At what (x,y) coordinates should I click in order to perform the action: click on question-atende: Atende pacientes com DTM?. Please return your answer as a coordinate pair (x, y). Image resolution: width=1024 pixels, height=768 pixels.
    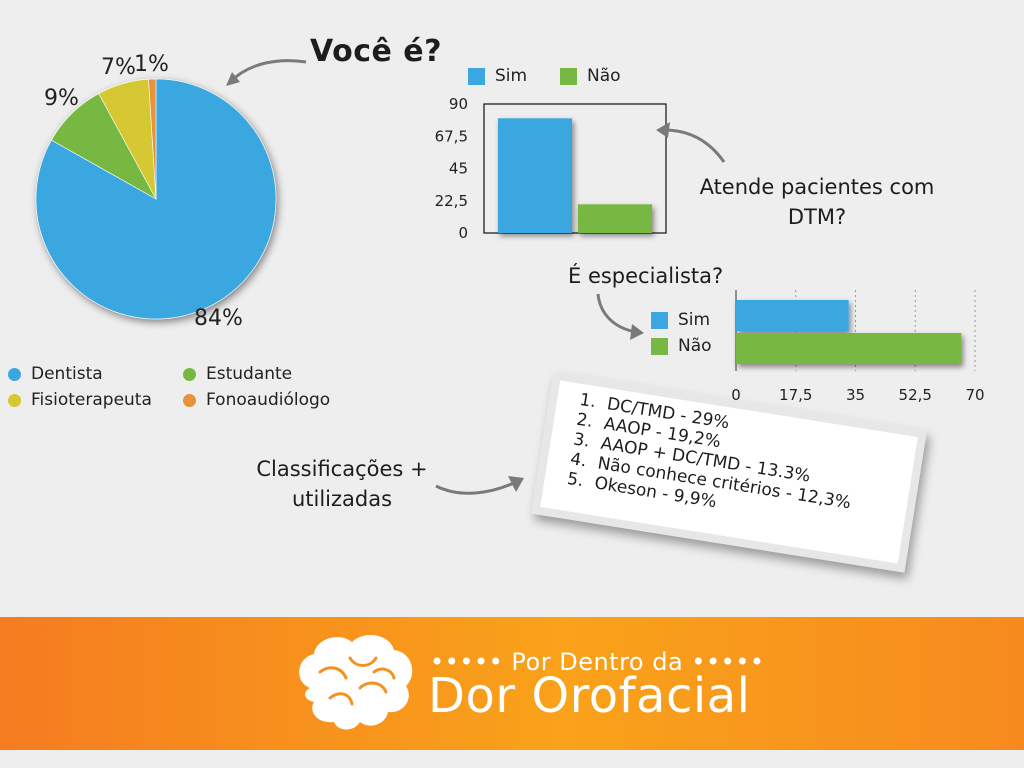
    Looking at the image, I should click on (817, 202).